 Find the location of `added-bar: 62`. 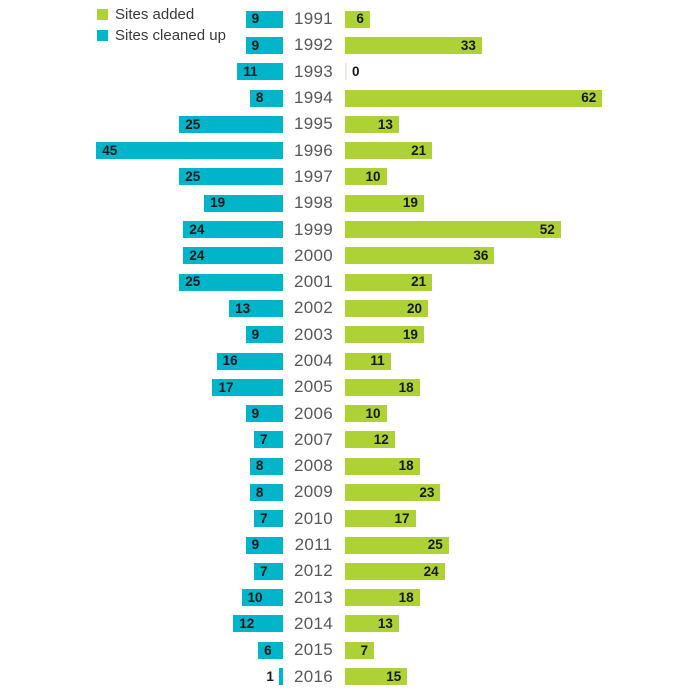

added-bar: 62 is located at coordinates (474, 98).